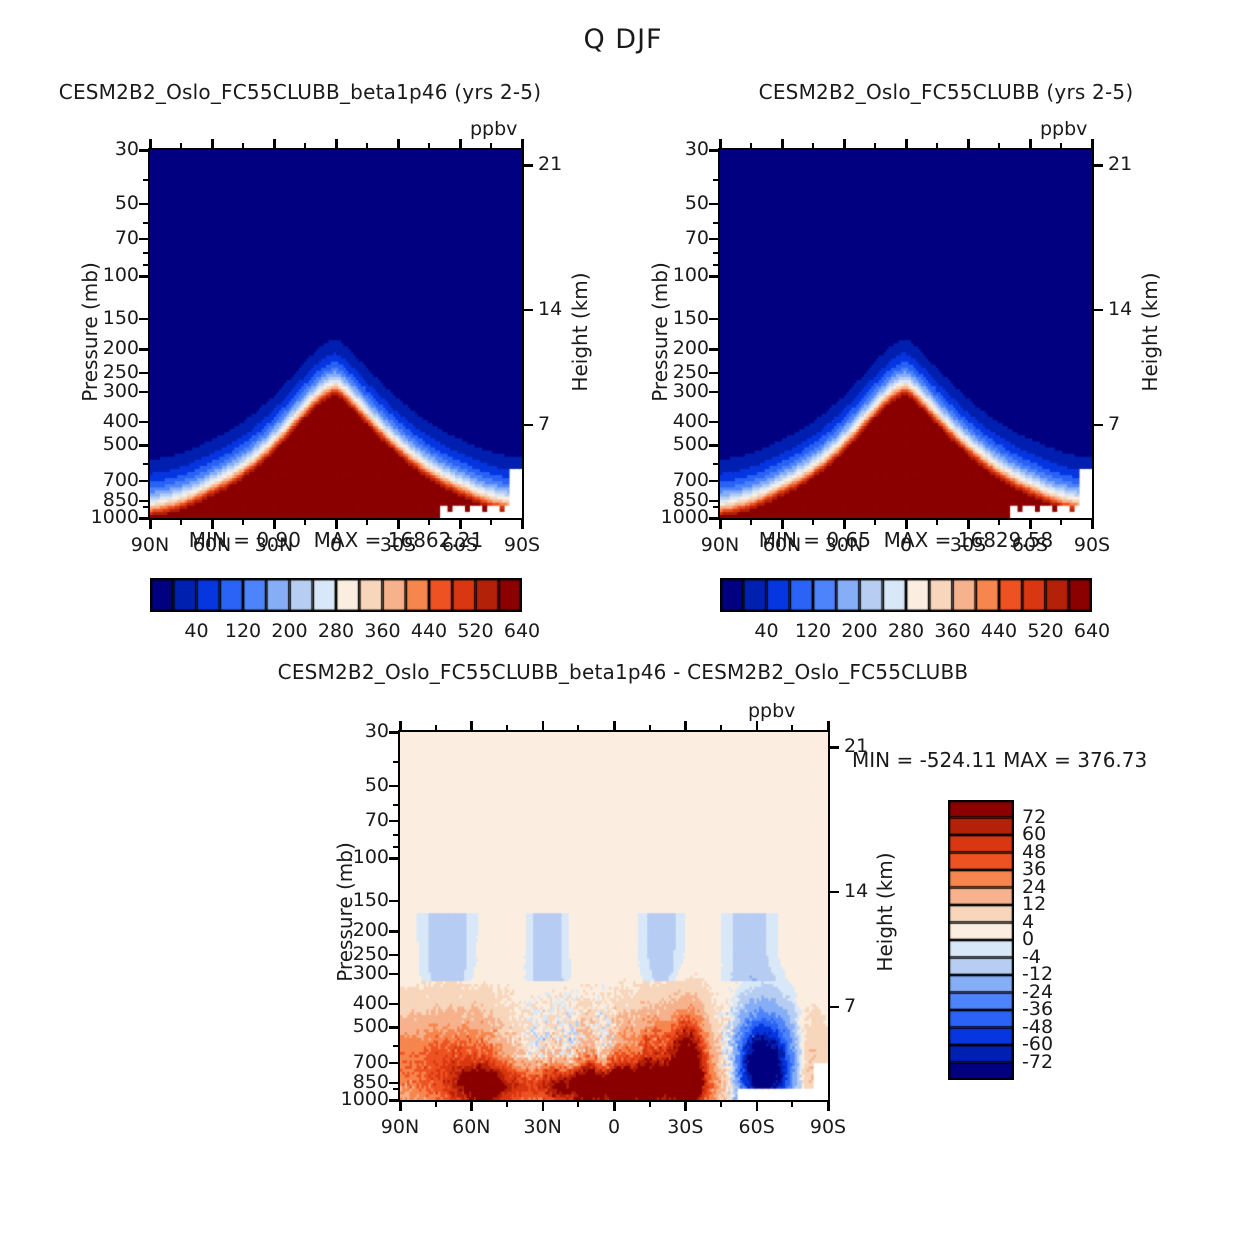 The height and width of the screenshot is (1244, 1246). What do you see at coordinates (968, 540) in the screenshot?
I see `max-label-right: MAX = 16829.58` at bounding box center [968, 540].